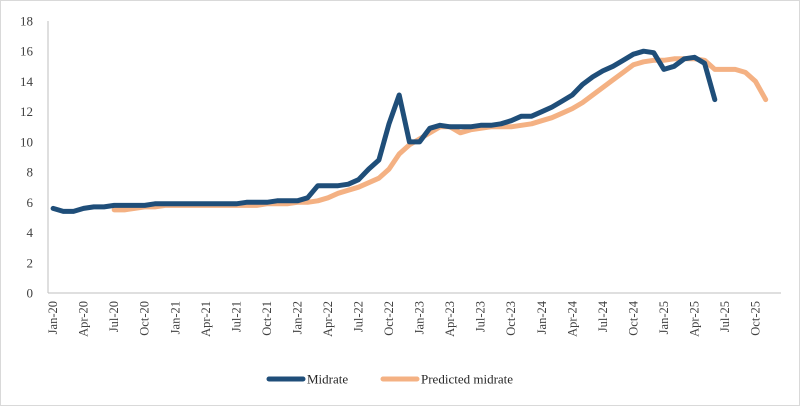  What do you see at coordinates (26, 141) in the screenshot?
I see `y-tick-label: 10` at bounding box center [26, 141].